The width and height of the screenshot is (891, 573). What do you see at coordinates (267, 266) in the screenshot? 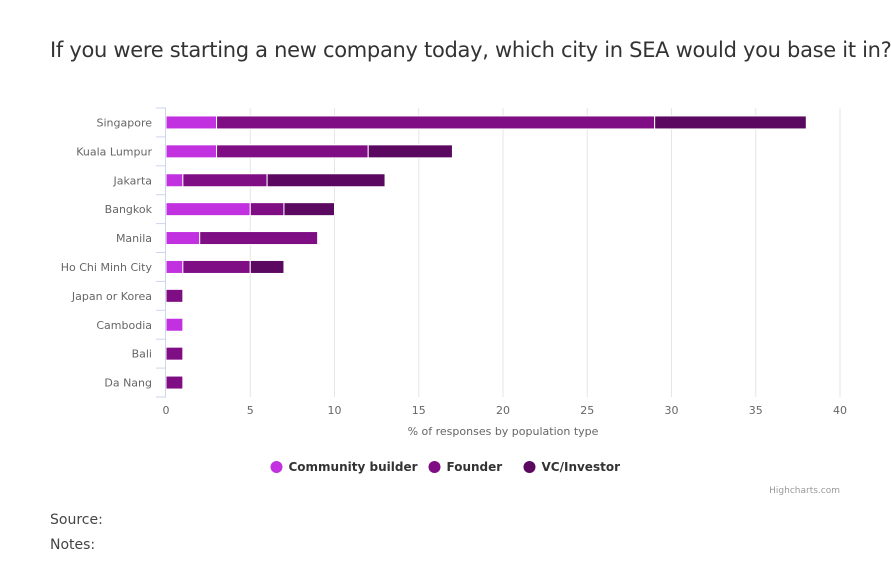
I see `bar-vc-investor-ho-chi-minh-city` at bounding box center [267, 266].